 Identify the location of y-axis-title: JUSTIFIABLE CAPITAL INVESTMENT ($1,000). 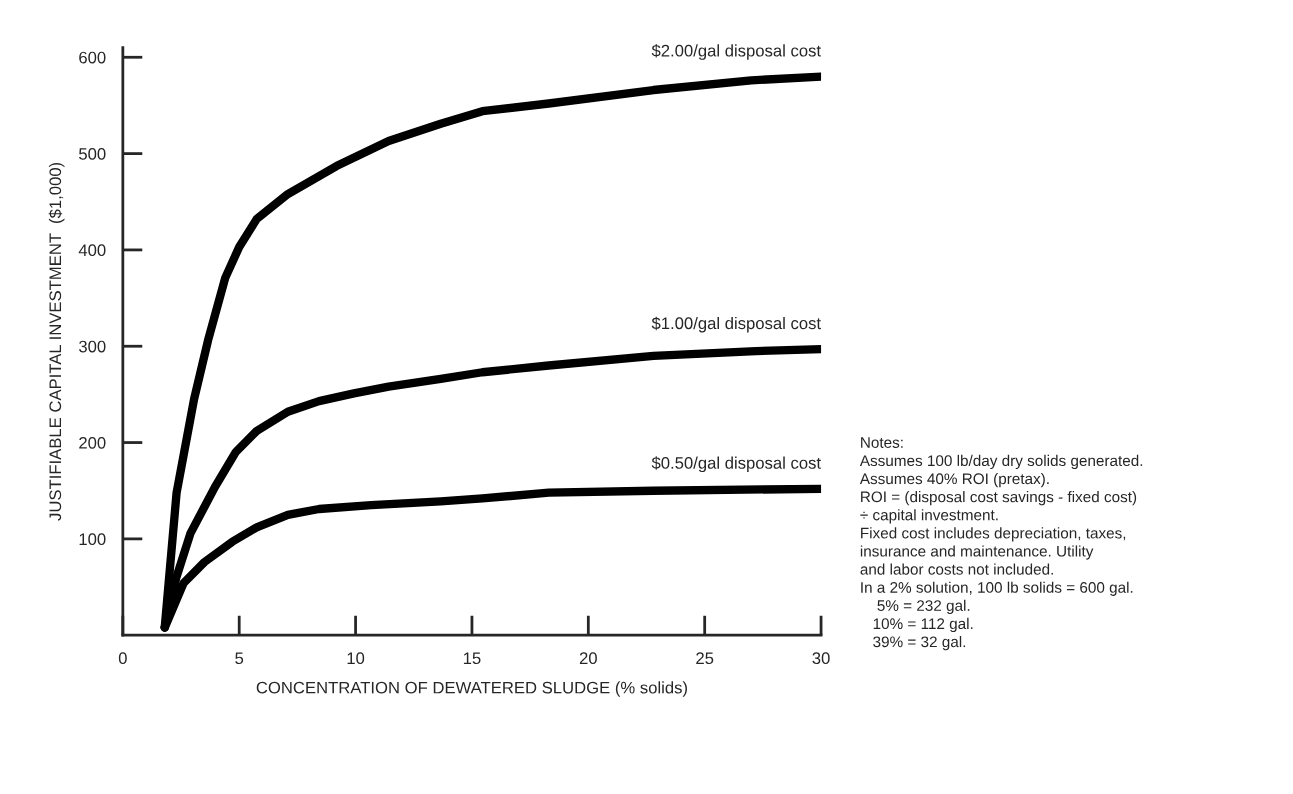
(56, 341).